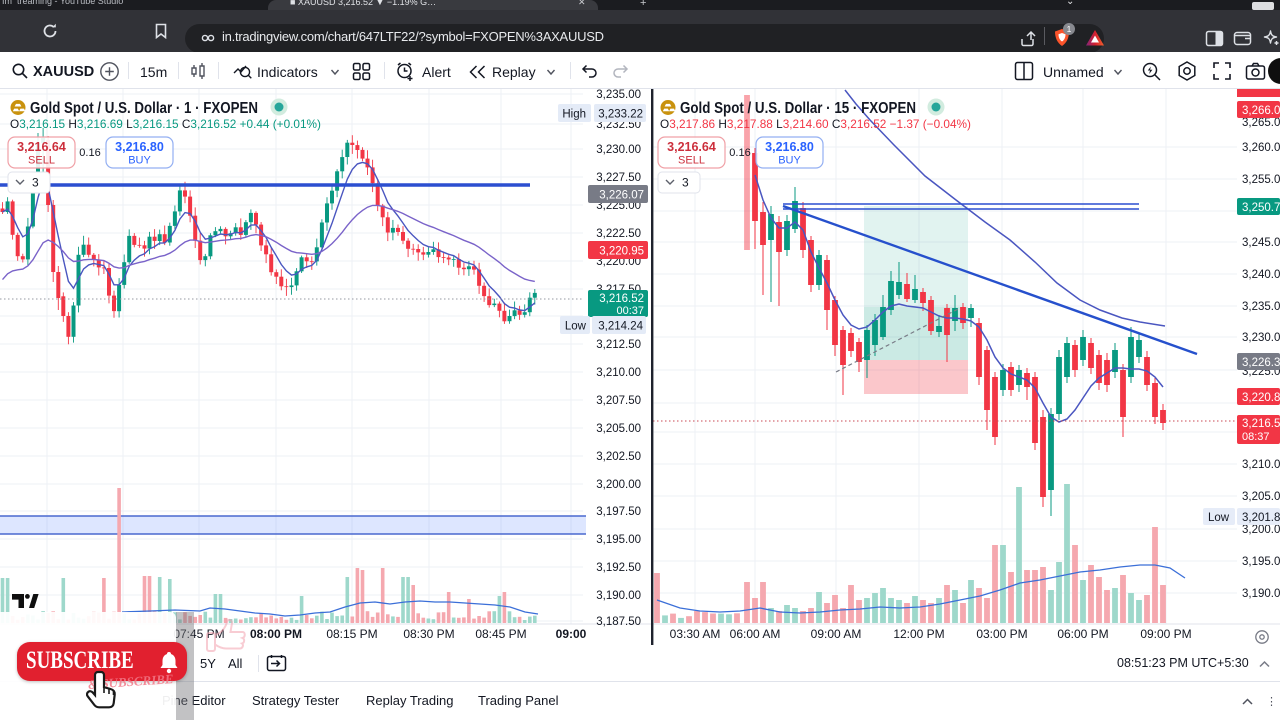 Image resolution: width=1280 pixels, height=720 pixels. I want to click on svg-text: 08:00 PM, so click(276, 634).